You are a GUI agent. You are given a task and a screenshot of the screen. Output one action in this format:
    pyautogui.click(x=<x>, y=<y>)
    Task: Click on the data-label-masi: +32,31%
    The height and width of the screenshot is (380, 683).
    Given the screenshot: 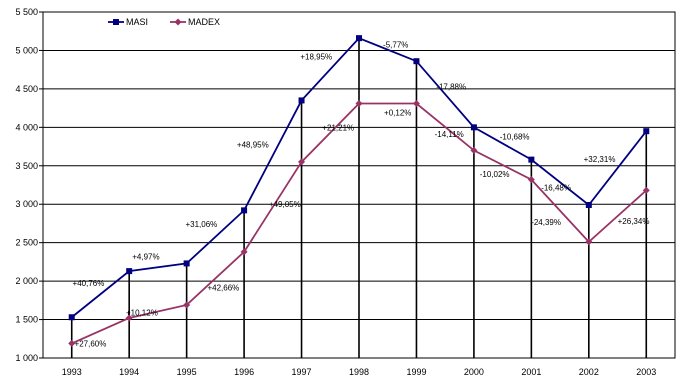 What is the action you would take?
    pyautogui.click(x=600, y=159)
    